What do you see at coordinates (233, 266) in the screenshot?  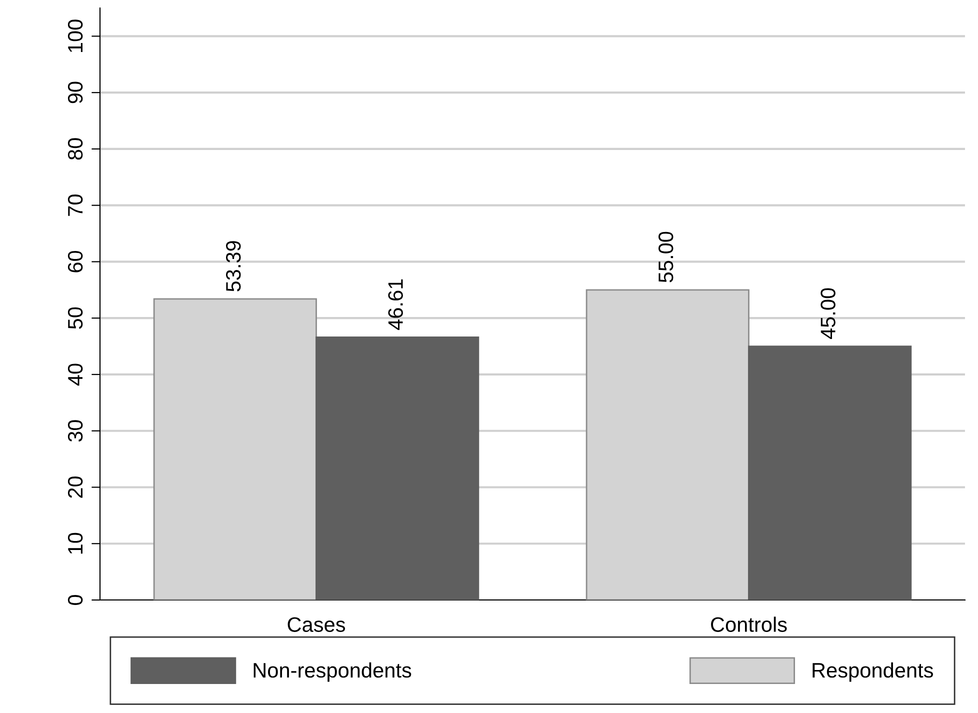 I see `data-label: 53.39` at bounding box center [233, 266].